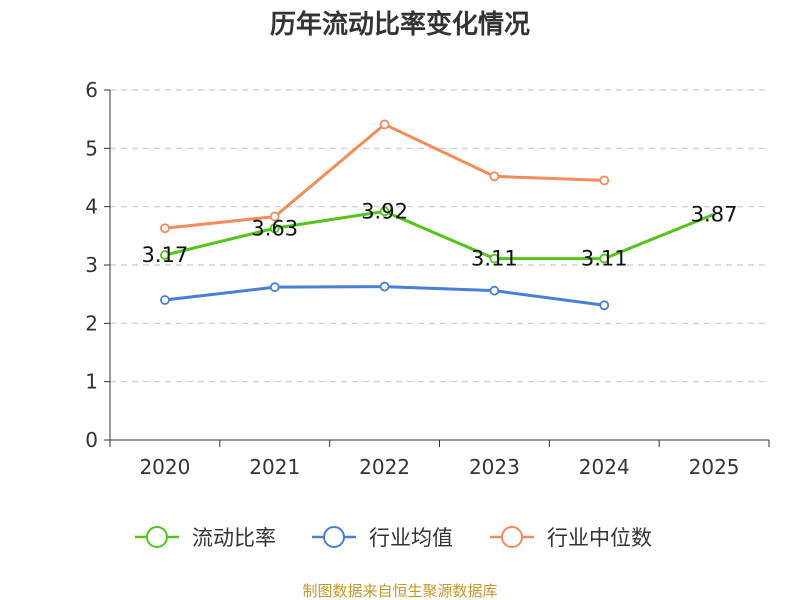 Image resolution: width=800 pixels, height=600 pixels. What do you see at coordinates (714, 214) in the screenshot?
I see `data-label: 3.87` at bounding box center [714, 214].